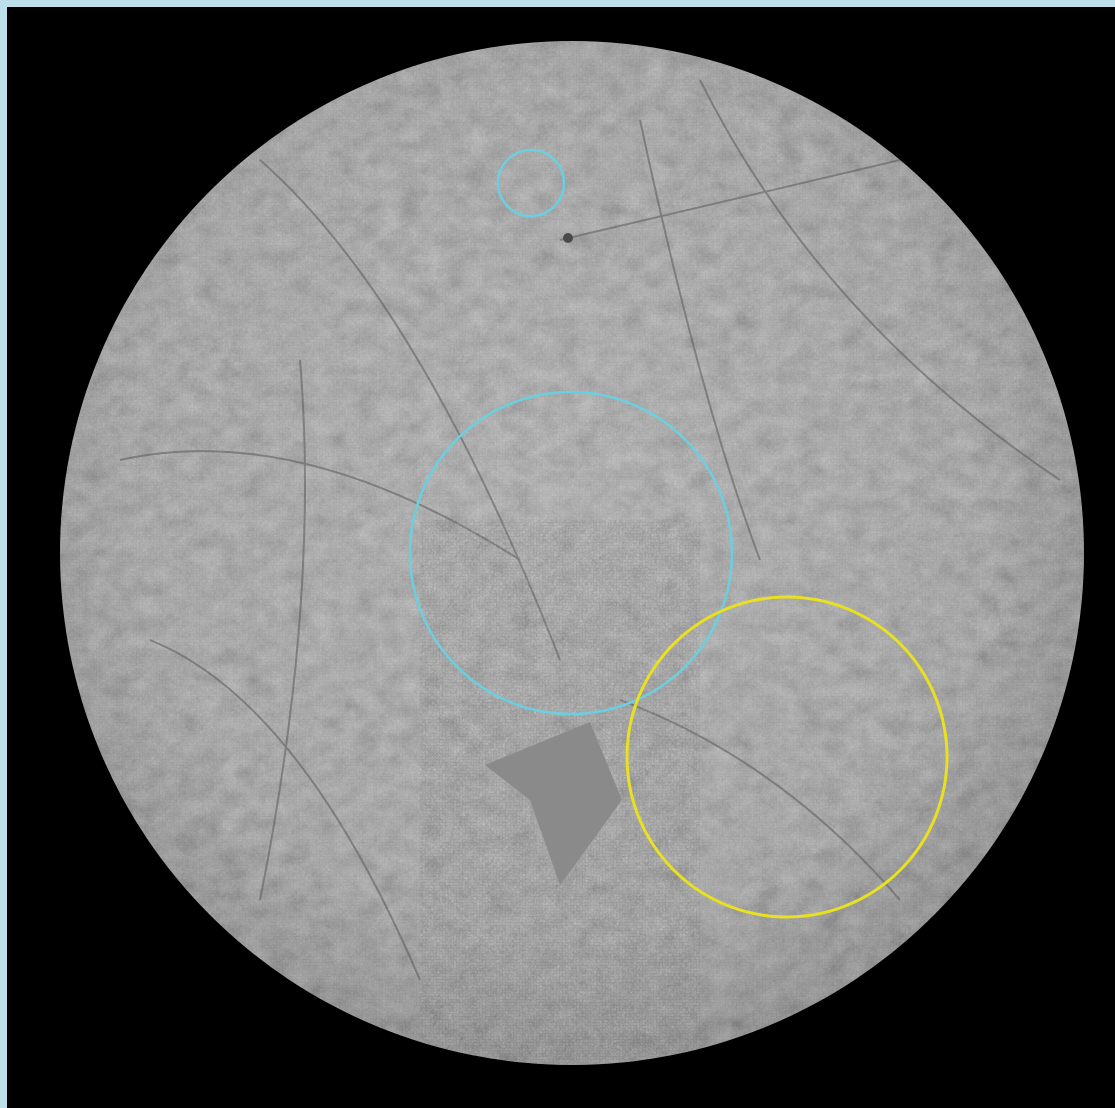 This screenshot has height=1108, width=1115. Describe the element at coordinates (553, 803) in the screenshot. I see `data-gap` at that location.